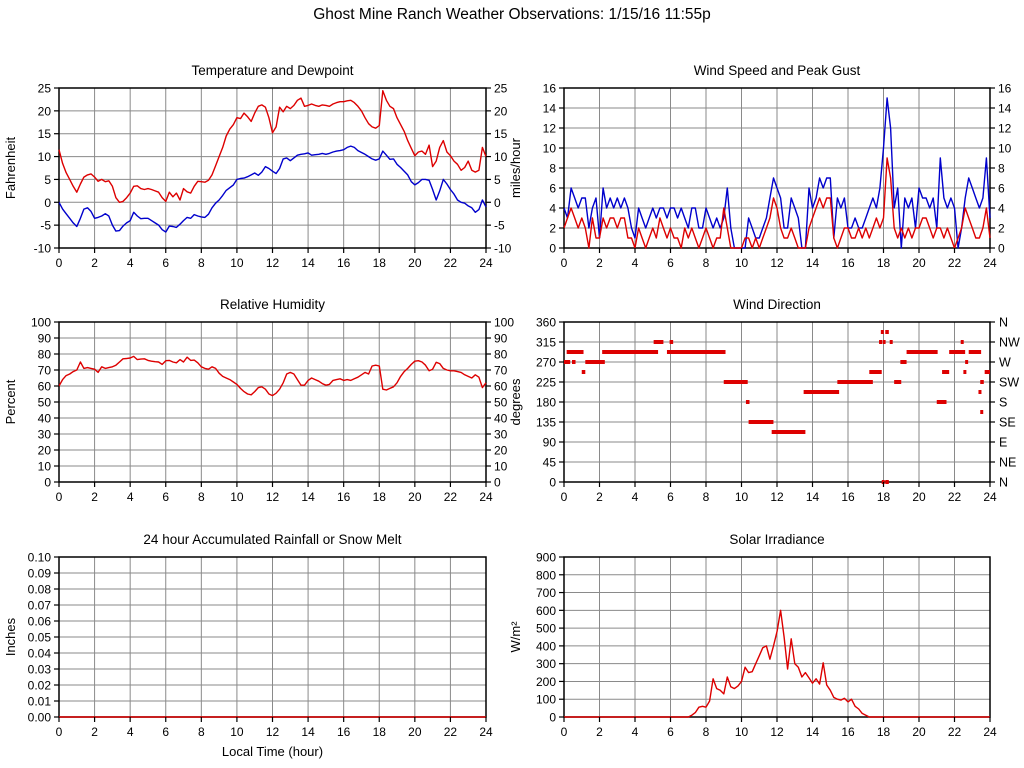 The image size is (1024, 768). I want to click on chart-title: Relative Humidity, so click(272, 304).